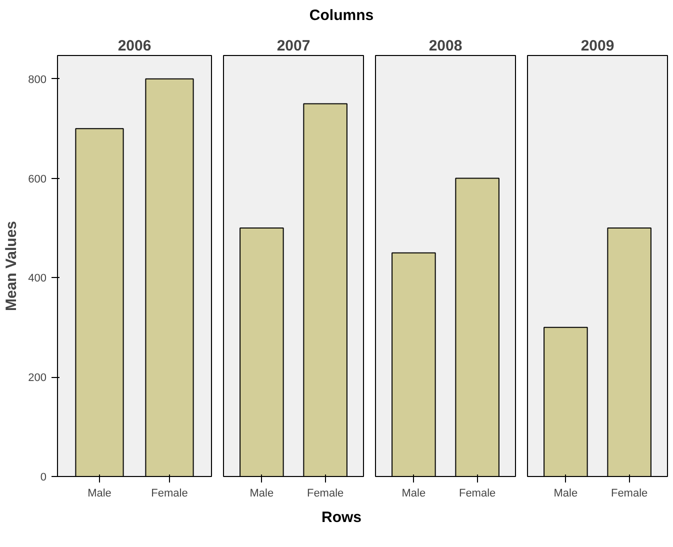 This screenshot has height=547, width=673. Describe the element at coordinates (341, 16) in the screenshot. I see `text: Columns` at that location.